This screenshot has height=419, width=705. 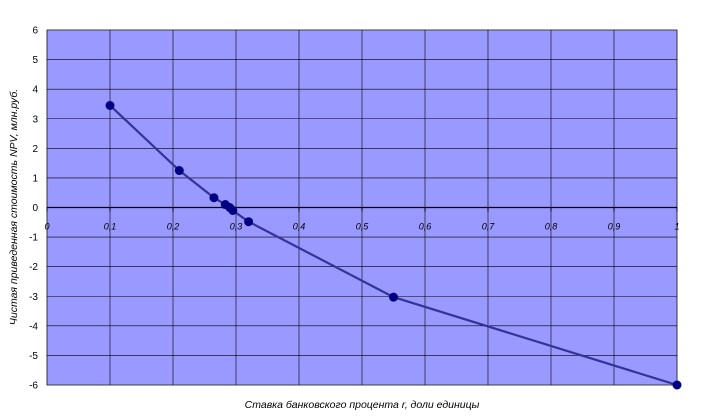 I want to click on y-tick-label: 1, so click(x=35, y=178).